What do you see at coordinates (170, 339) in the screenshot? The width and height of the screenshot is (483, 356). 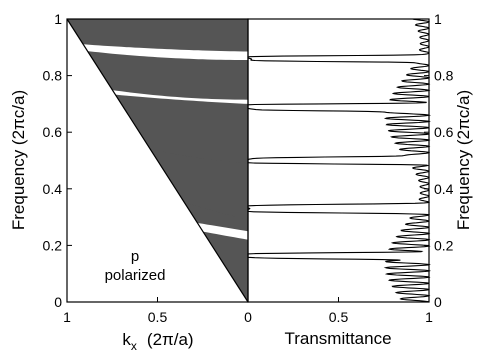 I see `kx-units: (2π/a)` at bounding box center [170, 339].